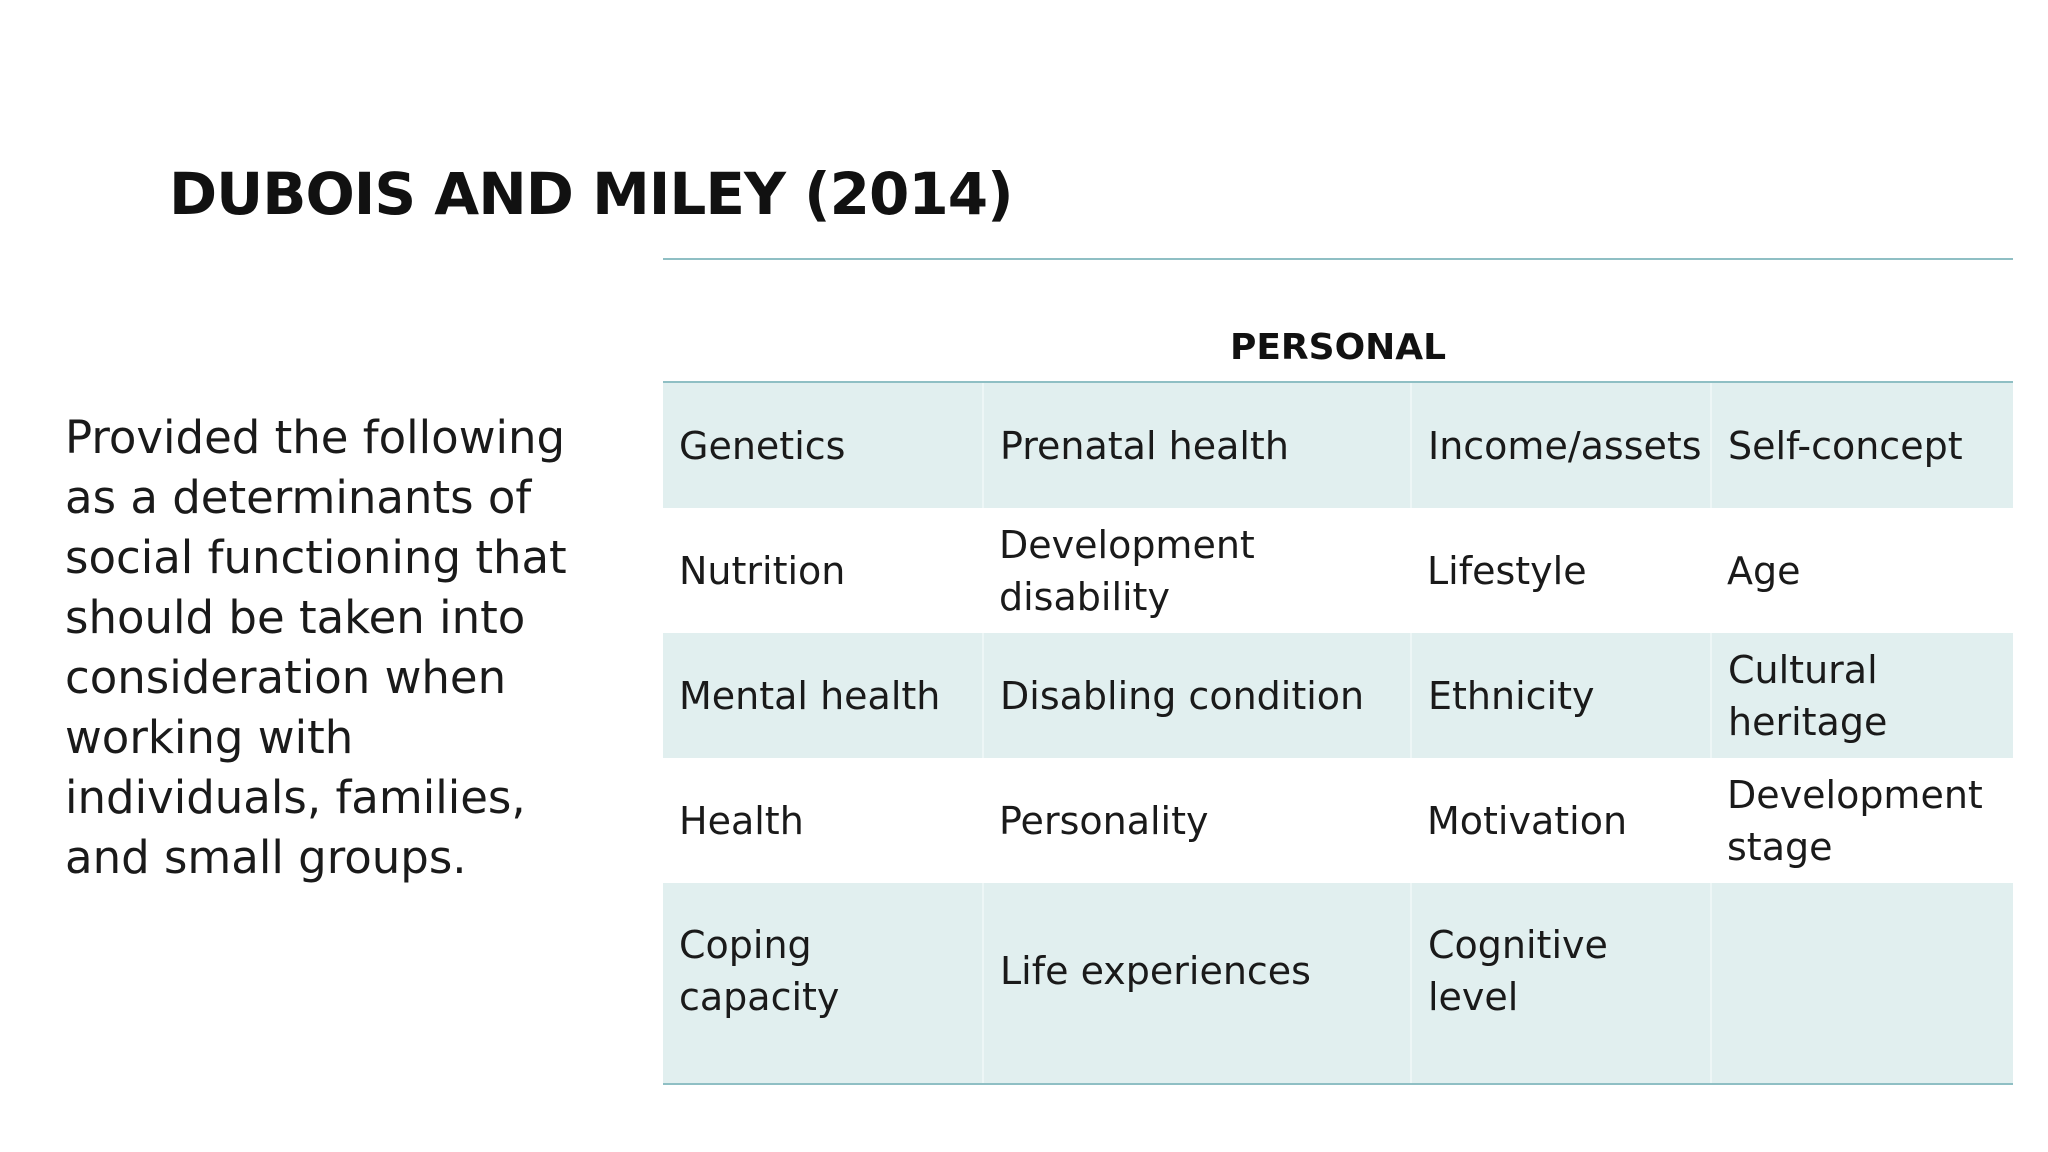  Describe the element at coordinates (1127, 570) in the screenshot. I see `table-cell: Development disability` at that location.